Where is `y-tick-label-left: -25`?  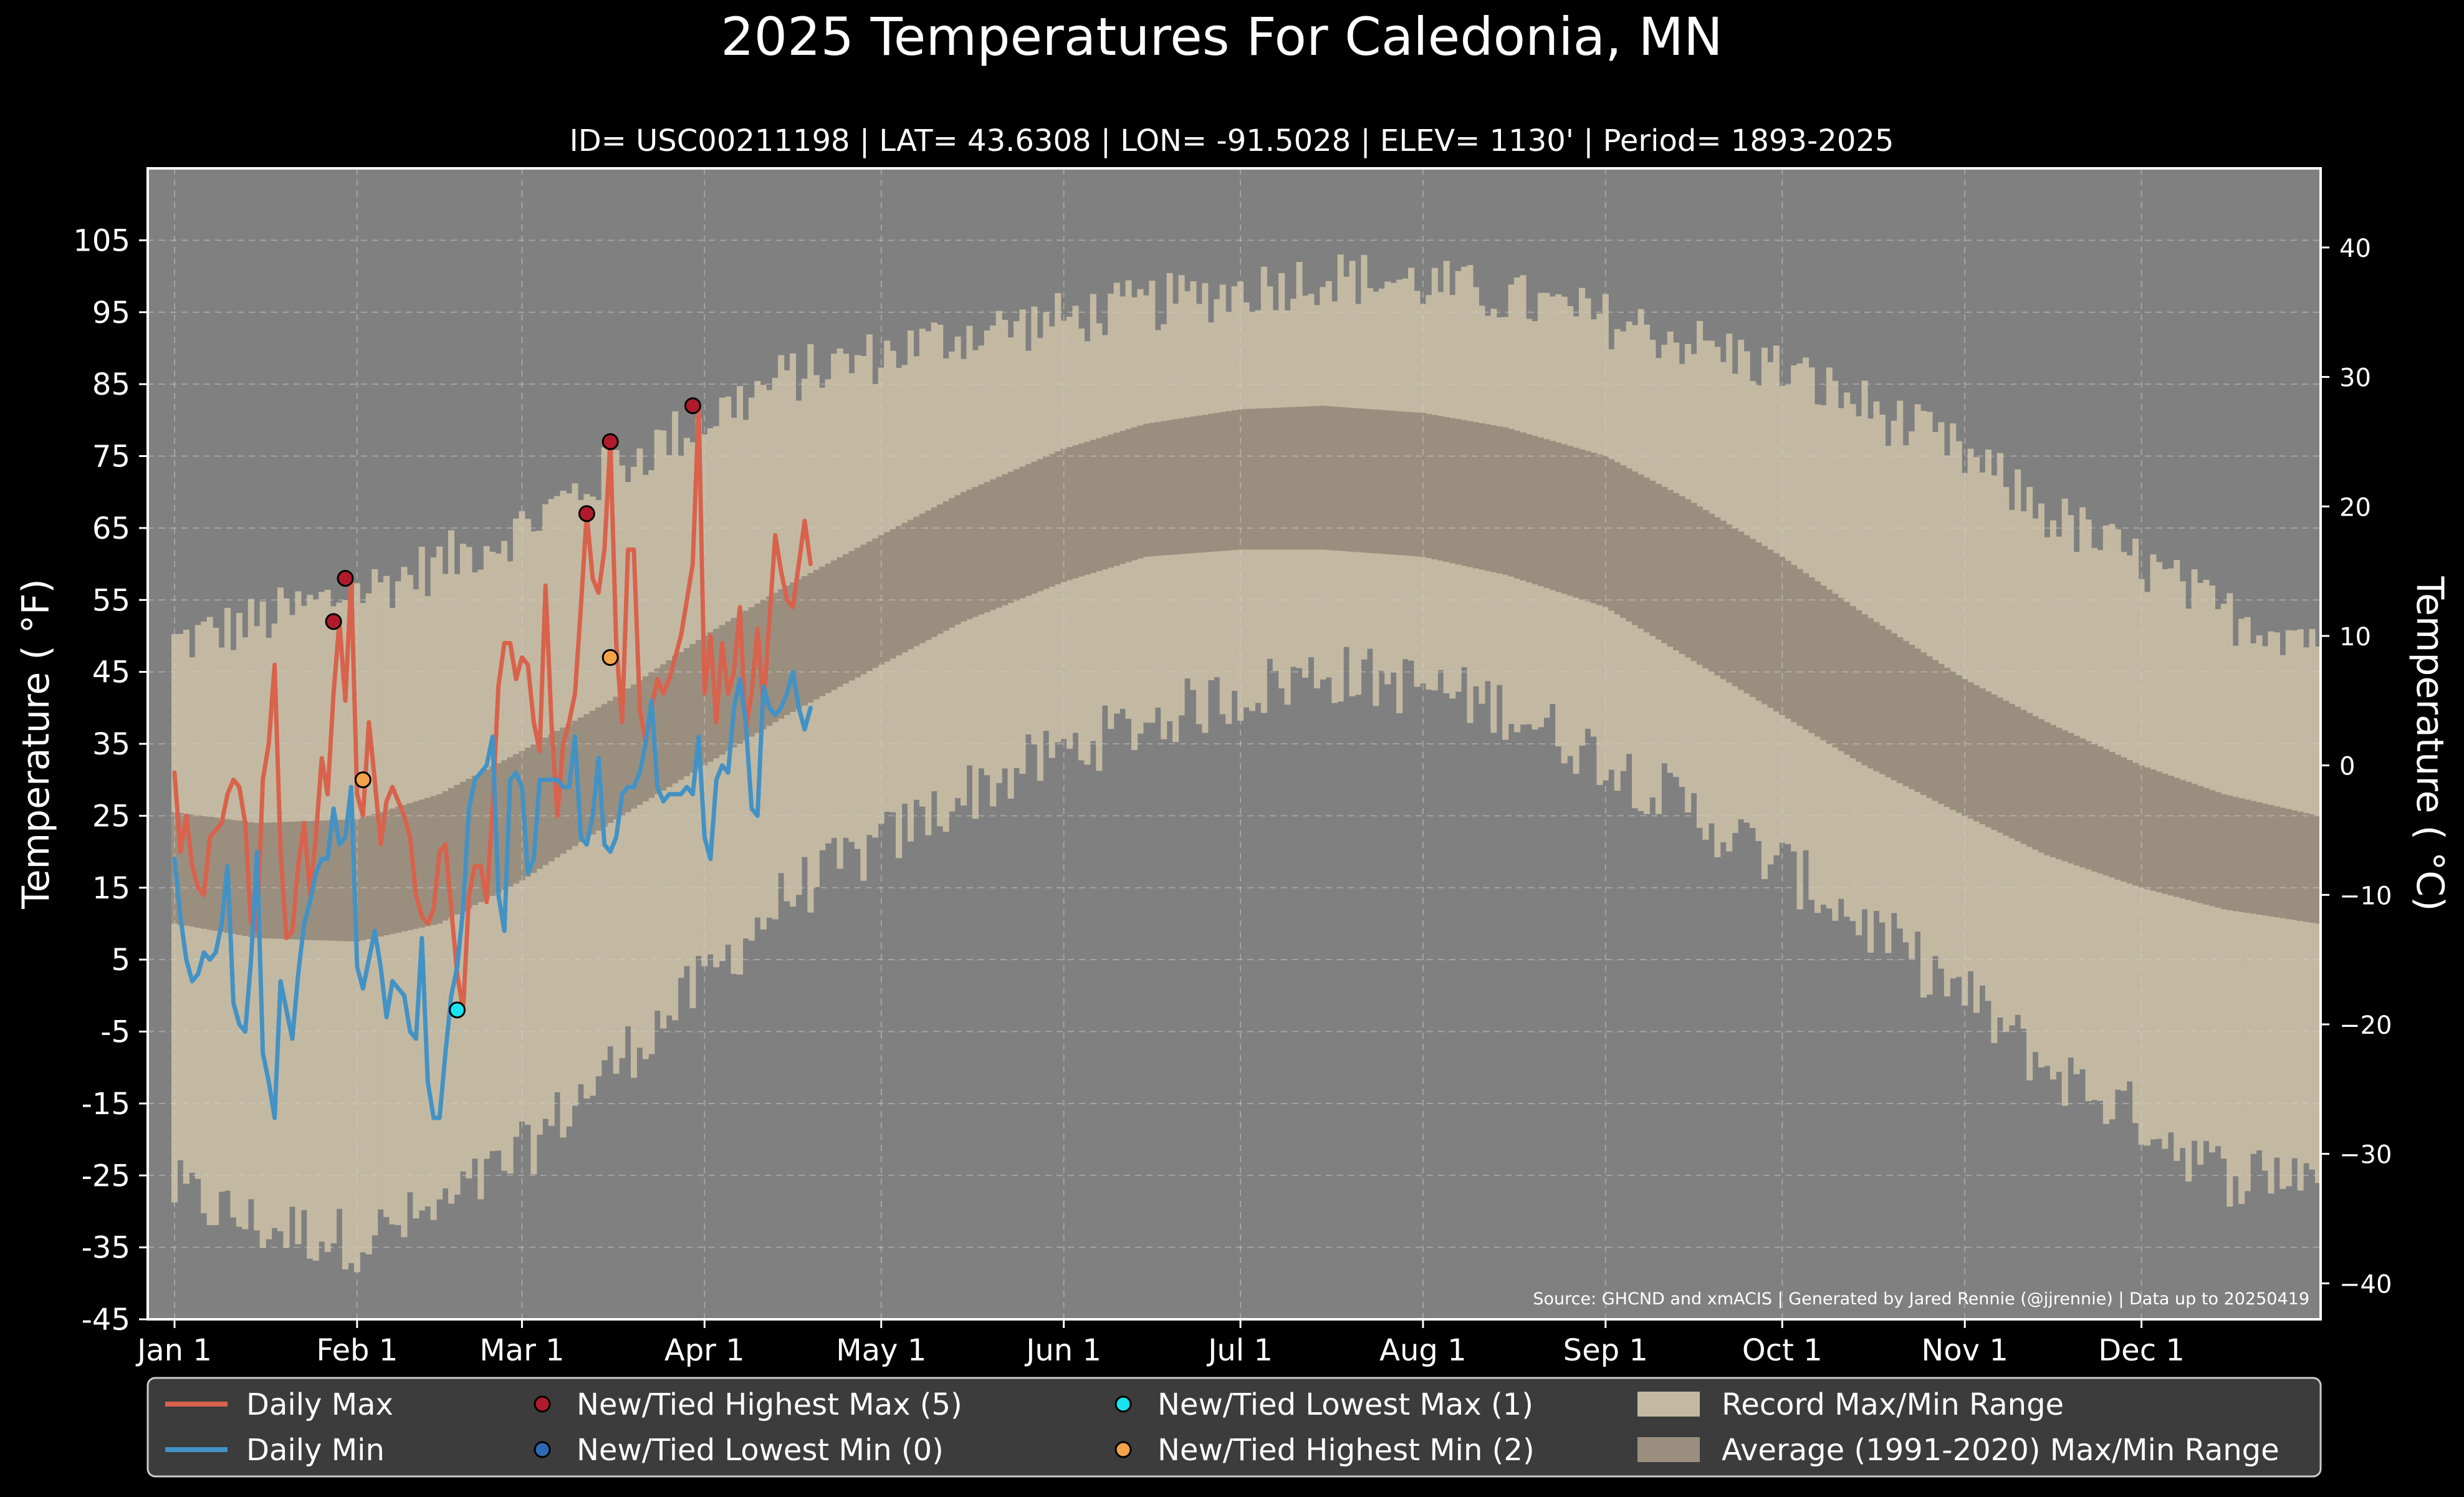 y-tick-label-left: -25 is located at coordinates (106, 1175).